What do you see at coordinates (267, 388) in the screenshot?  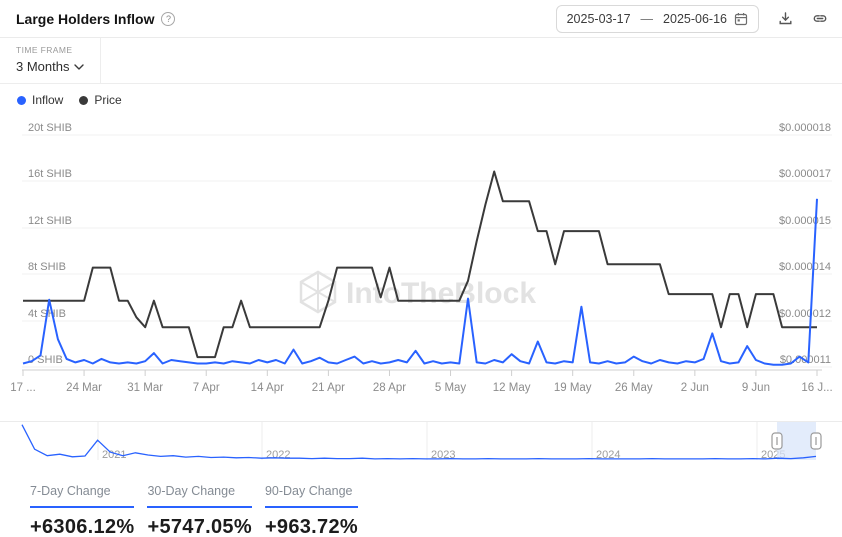 I see `svg-text: 14 Apr` at bounding box center [267, 388].